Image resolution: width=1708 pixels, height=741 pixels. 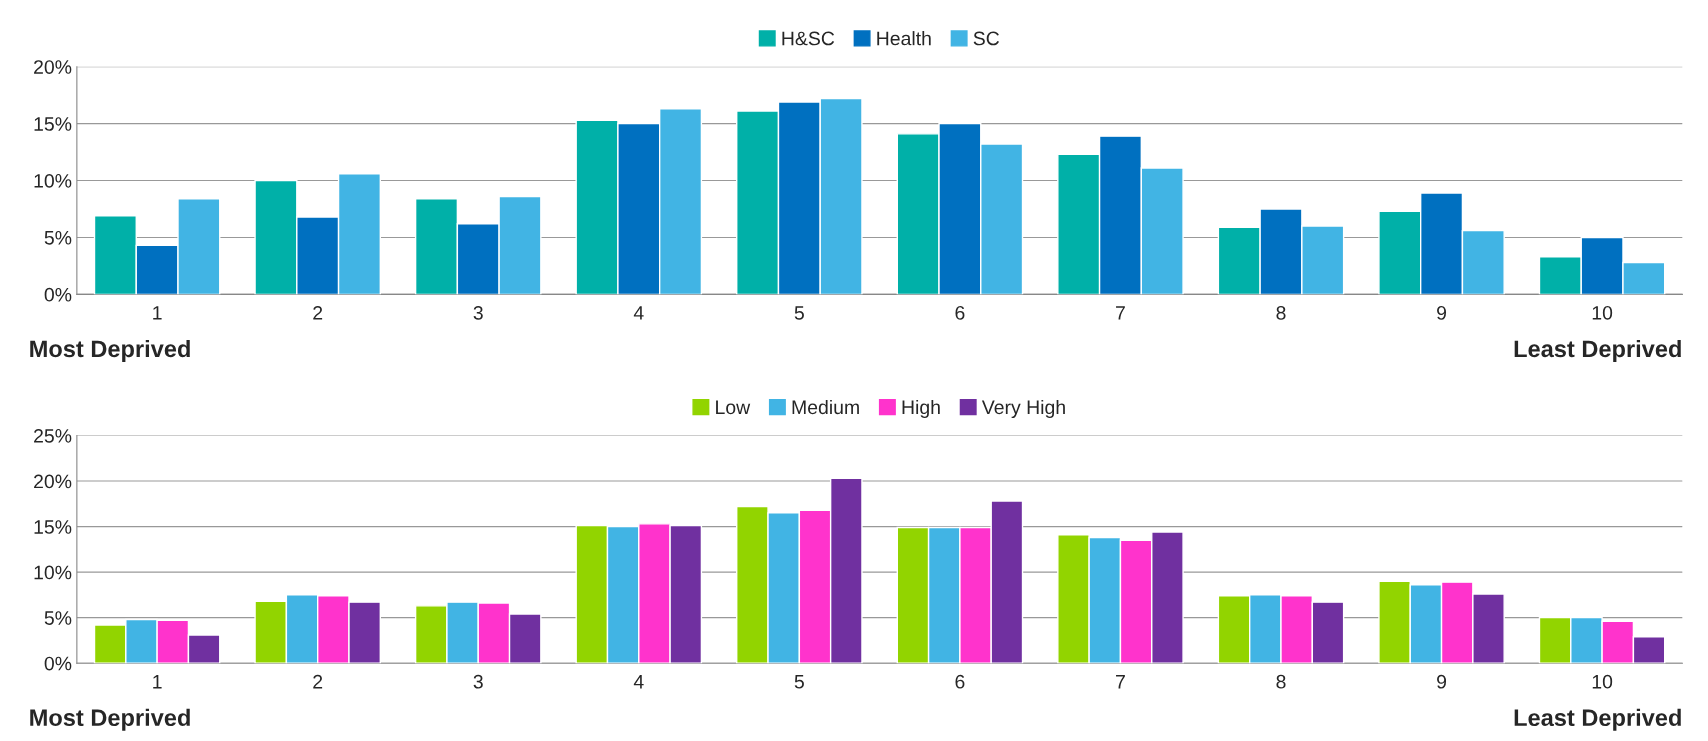 What do you see at coordinates (733, 407) in the screenshot?
I see `legend-label: Low` at bounding box center [733, 407].